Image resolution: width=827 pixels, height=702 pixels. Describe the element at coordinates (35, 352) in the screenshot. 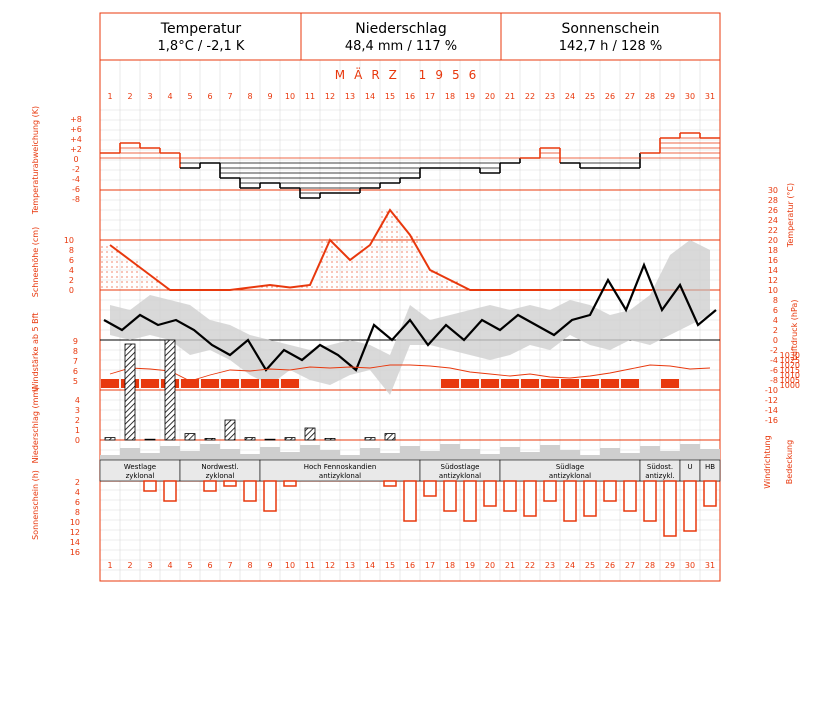

I see `axis-label-wind: Windstärke ab 5 Bft` at that location.